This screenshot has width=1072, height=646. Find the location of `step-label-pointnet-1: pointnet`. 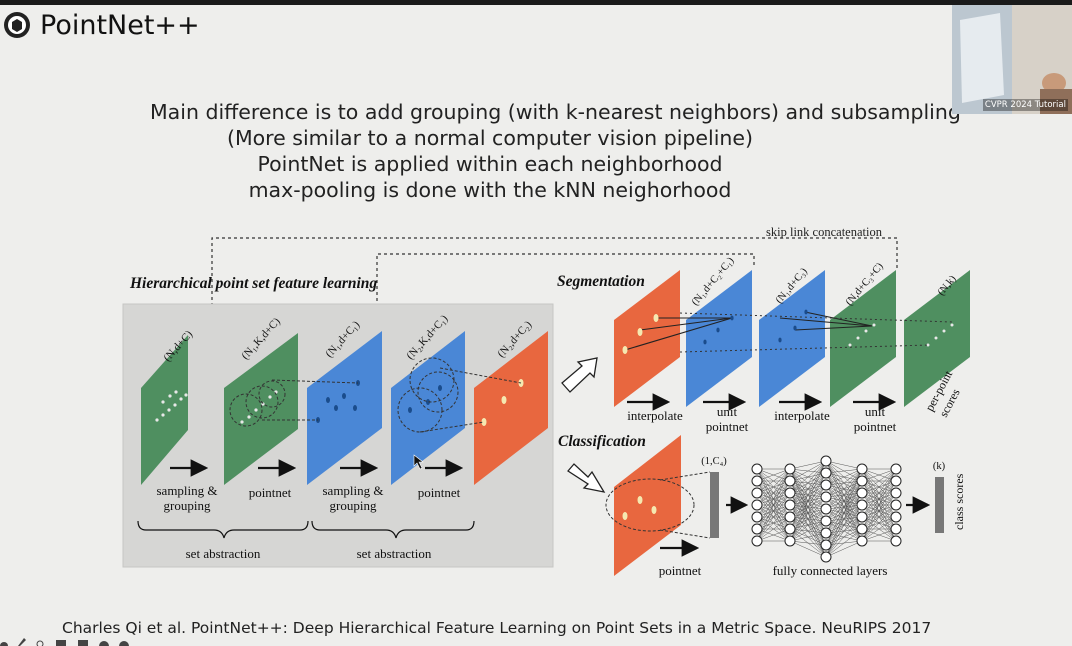

step-label-pointnet-1: pointnet is located at coordinates (270, 492).